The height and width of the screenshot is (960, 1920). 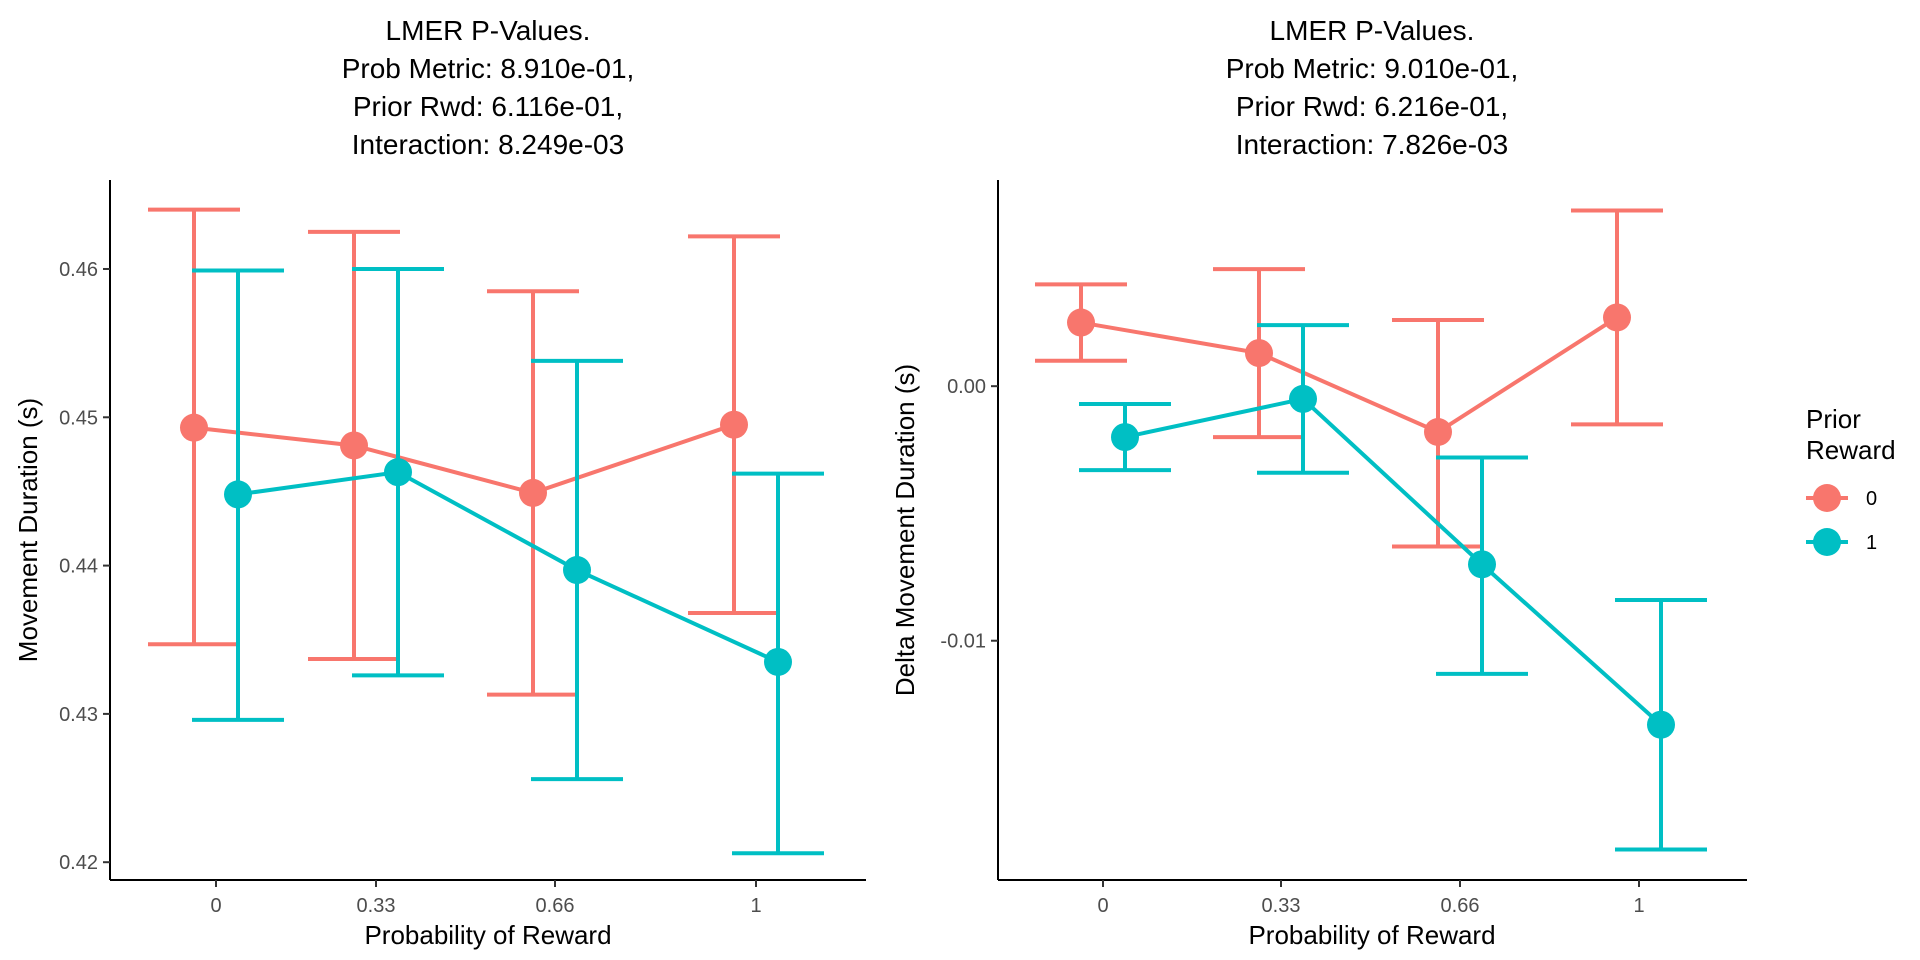 What do you see at coordinates (488, 106) in the screenshot?
I see `title-line: Prior Rwd: 6.116e-01,` at bounding box center [488, 106].